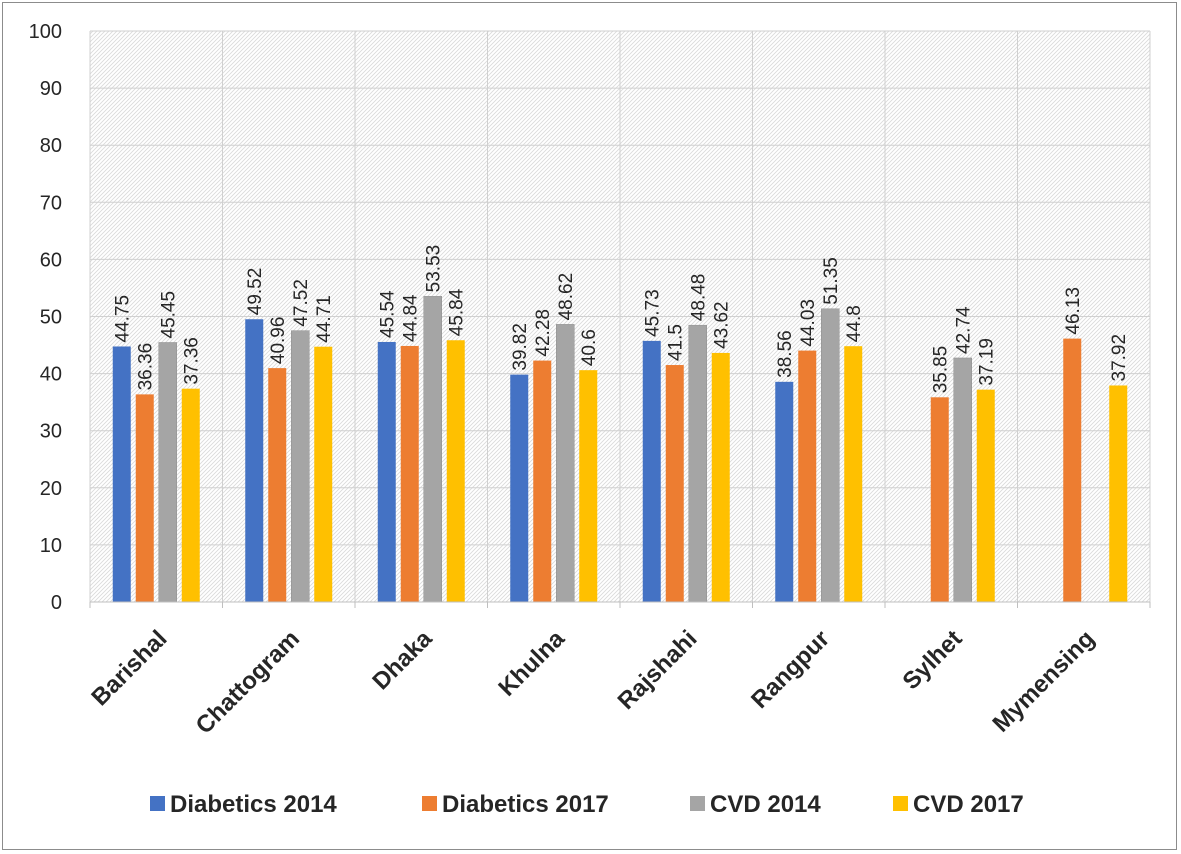 This screenshot has height=854, width=1181. I want to click on legend-label: CVD 2014, so click(765, 804).